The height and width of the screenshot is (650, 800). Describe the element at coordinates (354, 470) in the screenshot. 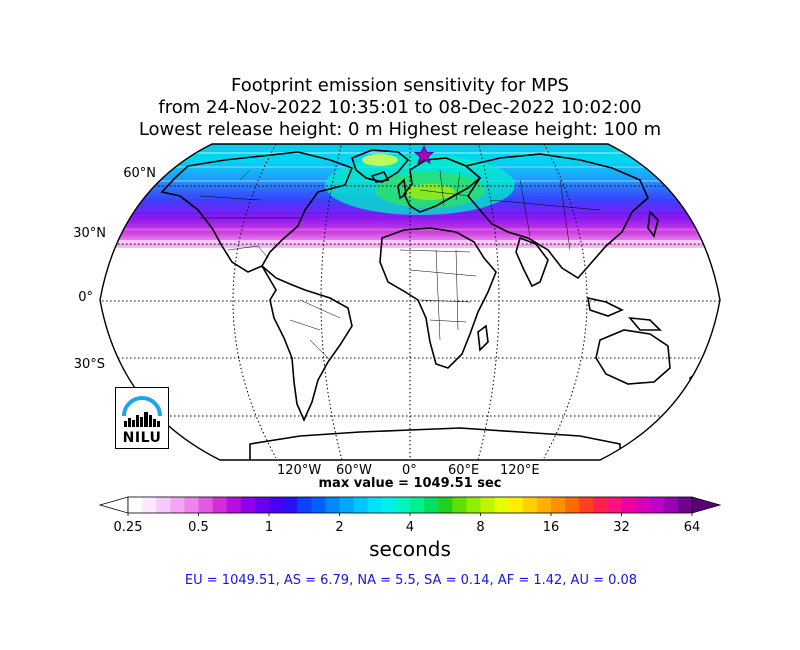

I see `lon-label-60w: 60°W` at that location.